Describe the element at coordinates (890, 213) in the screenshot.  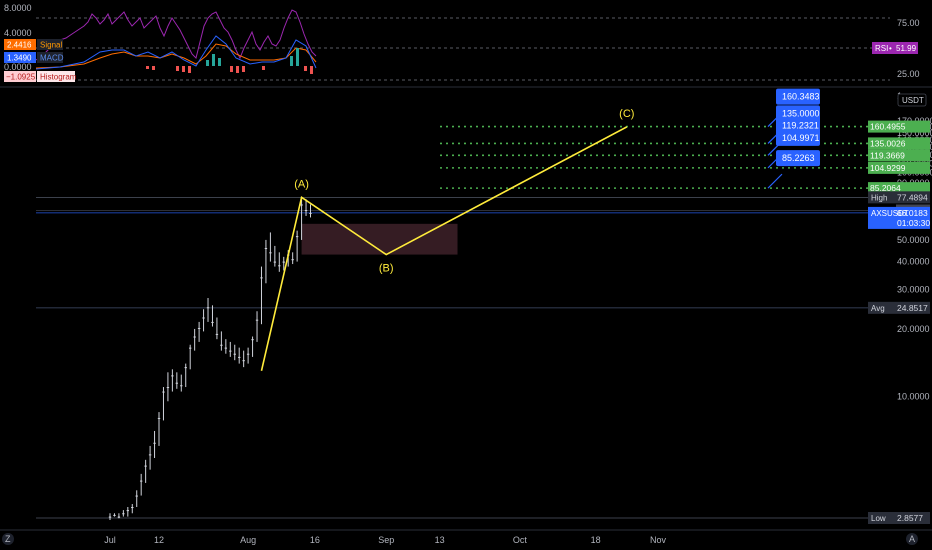
I see `price-marker-label: AXSUSDT` at that location.